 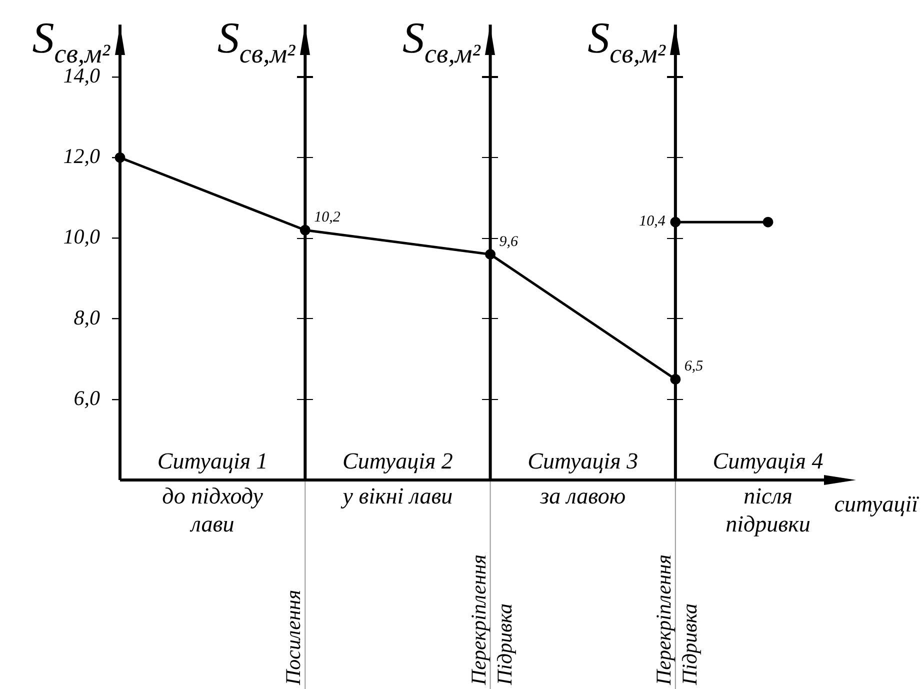 I want to click on y-tick-label: 10,0, so click(x=81, y=236).